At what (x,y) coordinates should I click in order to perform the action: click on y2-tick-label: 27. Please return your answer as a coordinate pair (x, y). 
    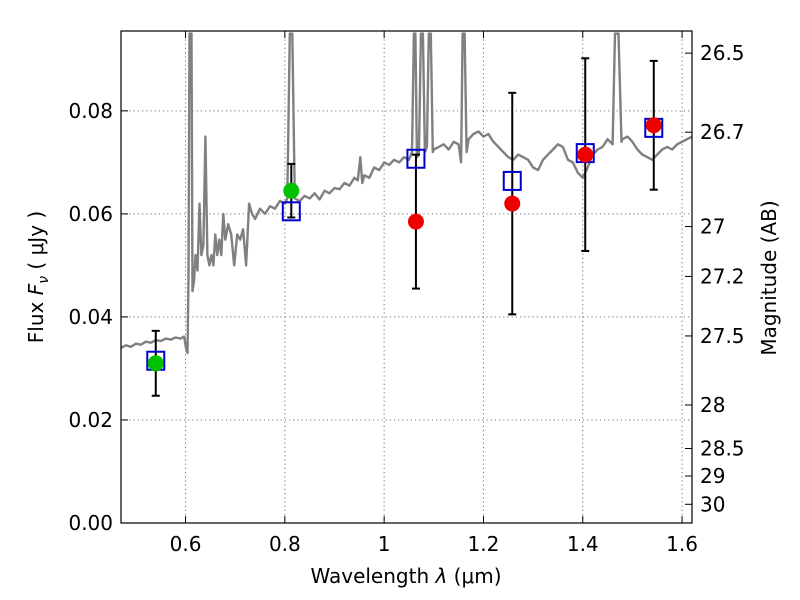
    Looking at the image, I should click on (712, 227).